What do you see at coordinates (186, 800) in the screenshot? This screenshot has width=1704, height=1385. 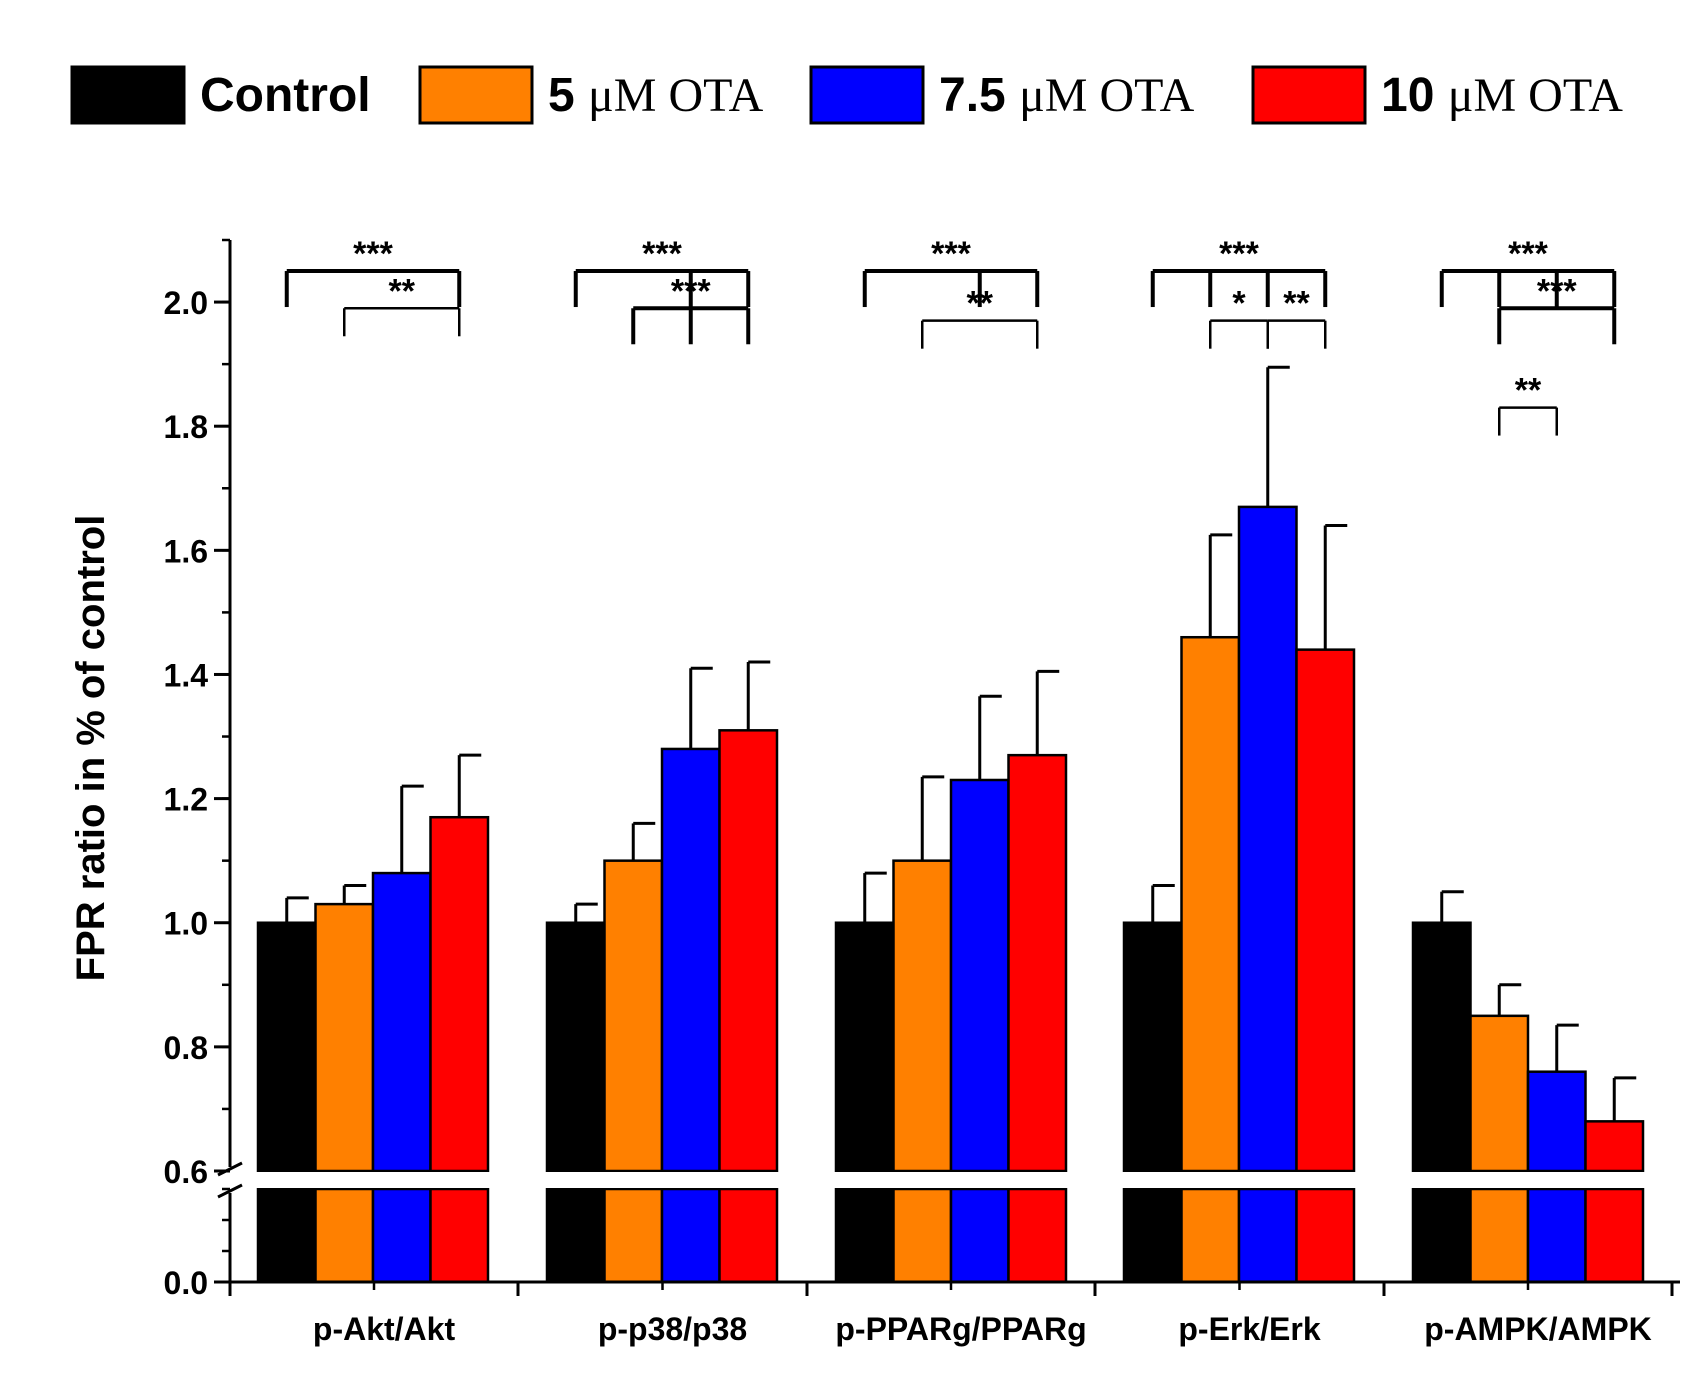 I see `y-tick-label: 1.2` at bounding box center [186, 800].